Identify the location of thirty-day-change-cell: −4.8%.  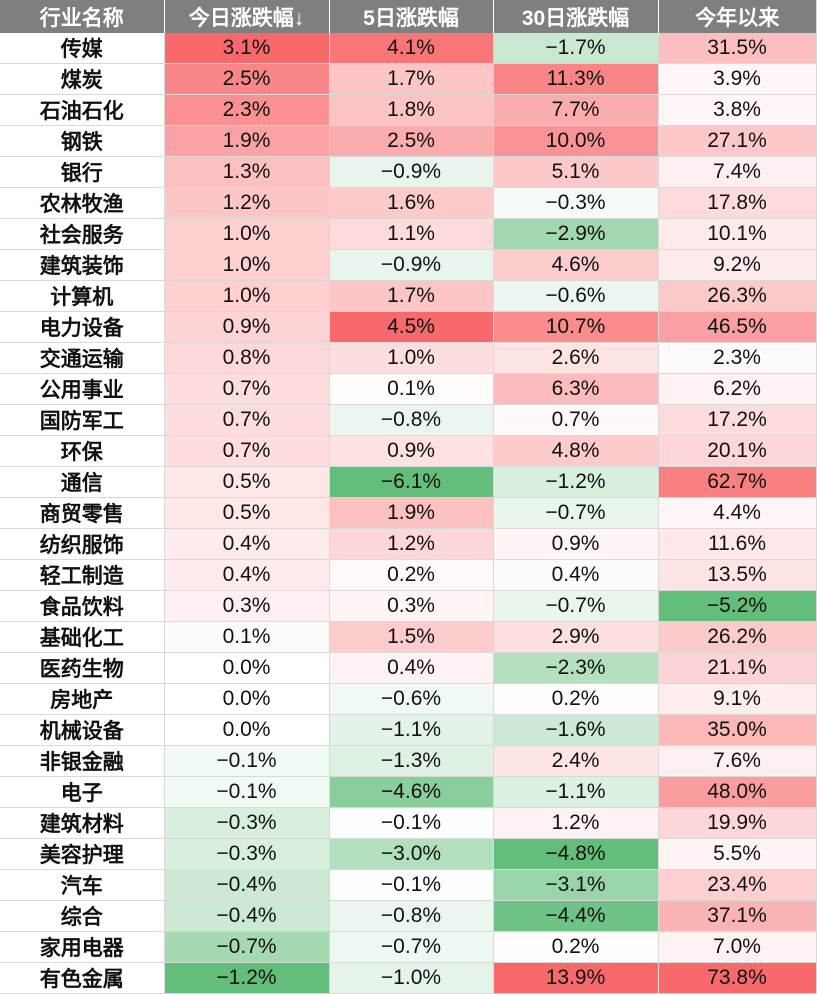
(576, 854).